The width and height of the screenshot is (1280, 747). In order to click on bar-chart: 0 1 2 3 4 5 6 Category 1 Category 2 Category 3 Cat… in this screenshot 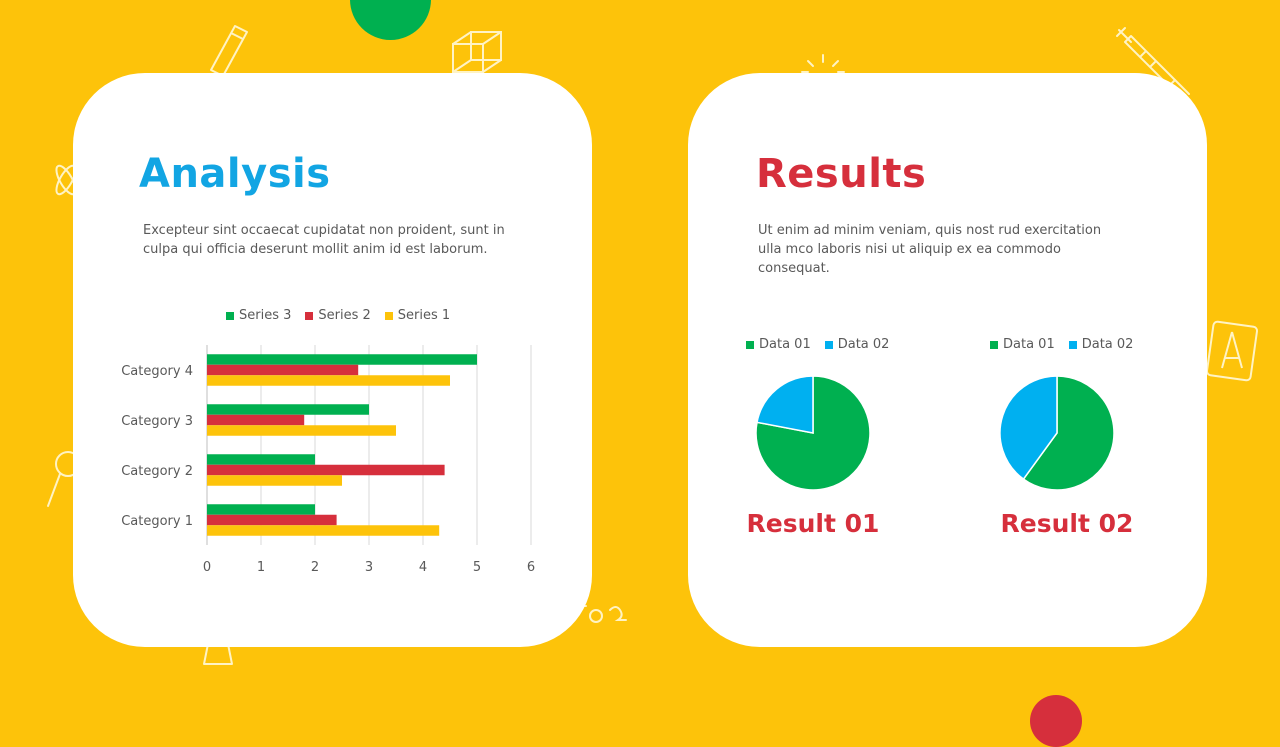, I will do `click(328, 460)`.